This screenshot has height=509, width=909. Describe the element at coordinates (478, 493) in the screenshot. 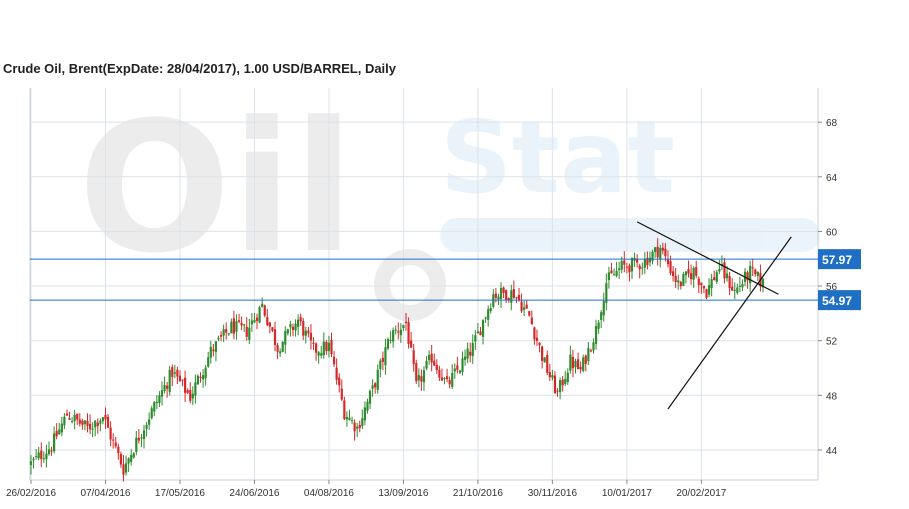

I see `x-tick-label: 21/10/2016` at that location.